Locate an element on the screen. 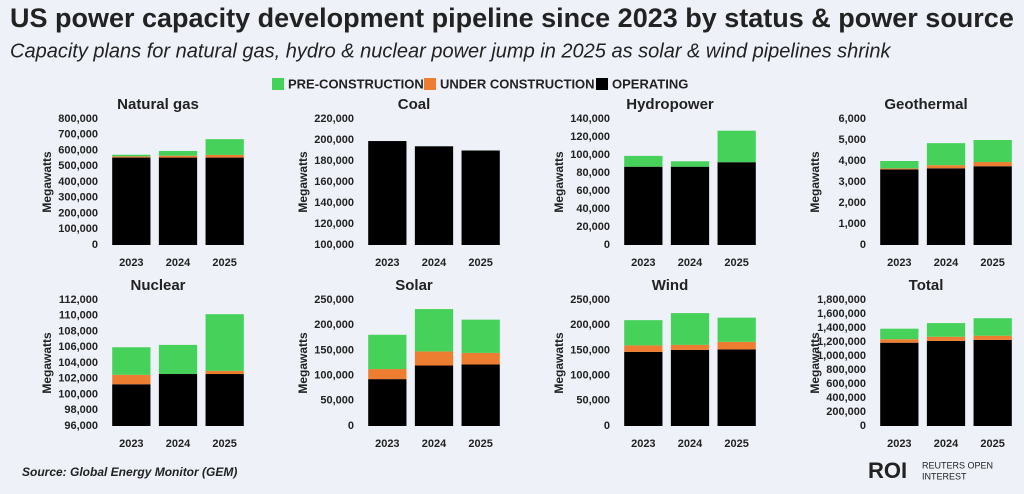 This screenshot has width=1024, height=494. logo-text: INTEREST is located at coordinates (944, 476).